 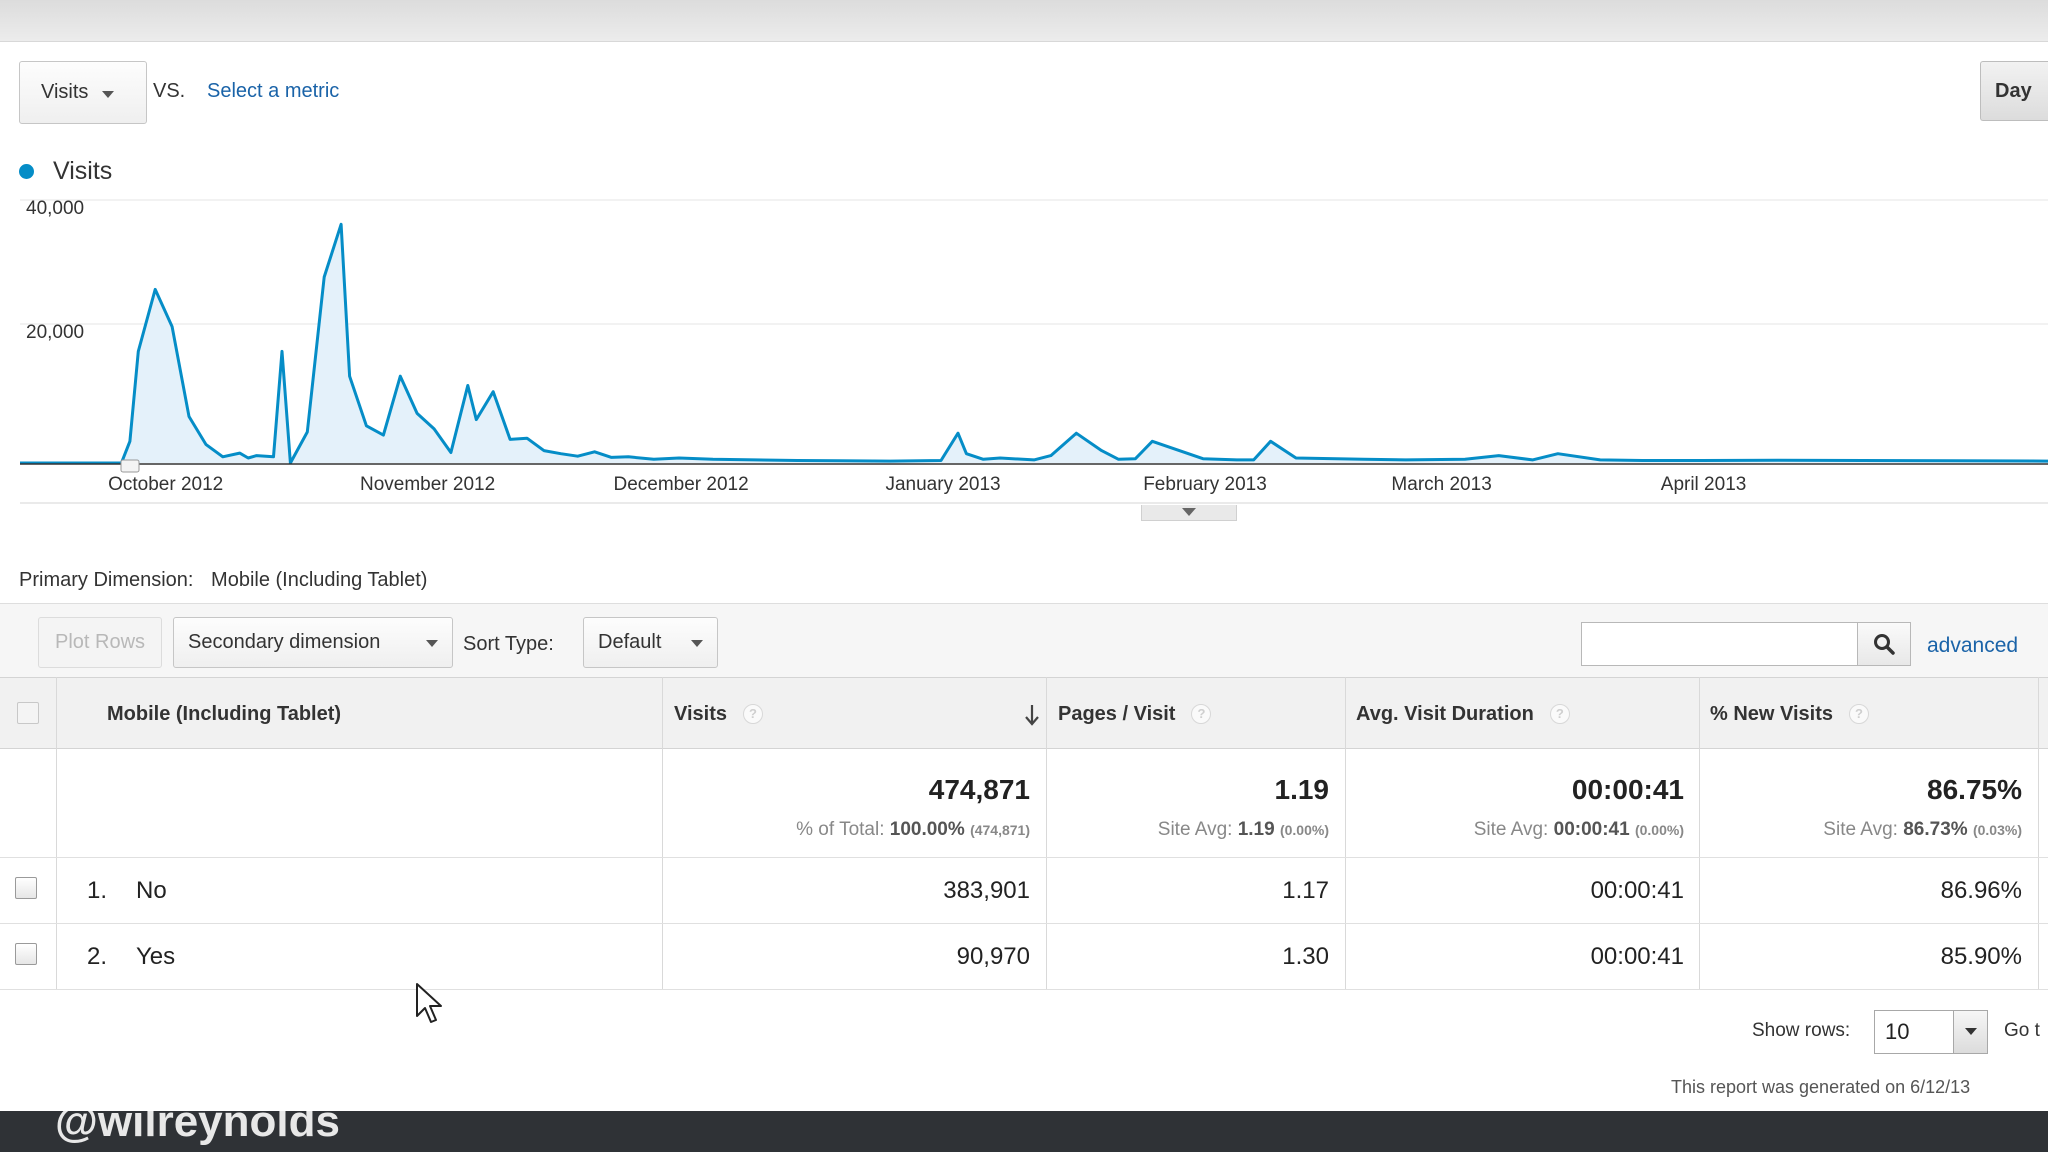 I want to click on total-visits-sub-extra: (474,871), so click(x=1000, y=830).